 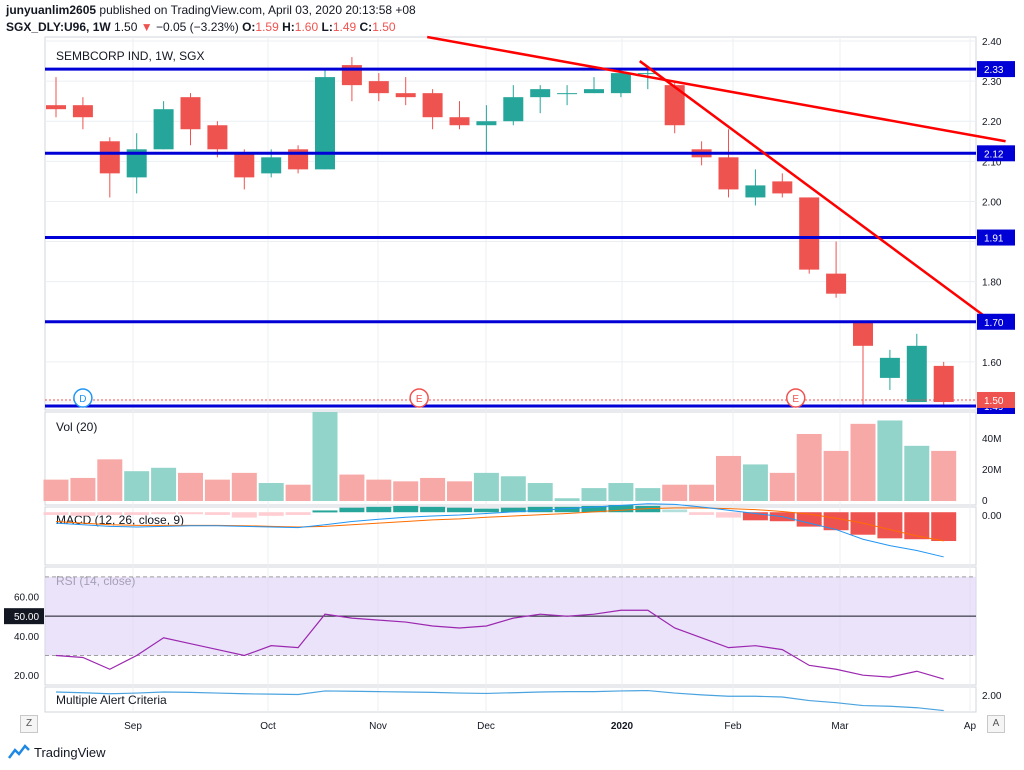 I want to click on close-value: 1.50, so click(x=384, y=27).